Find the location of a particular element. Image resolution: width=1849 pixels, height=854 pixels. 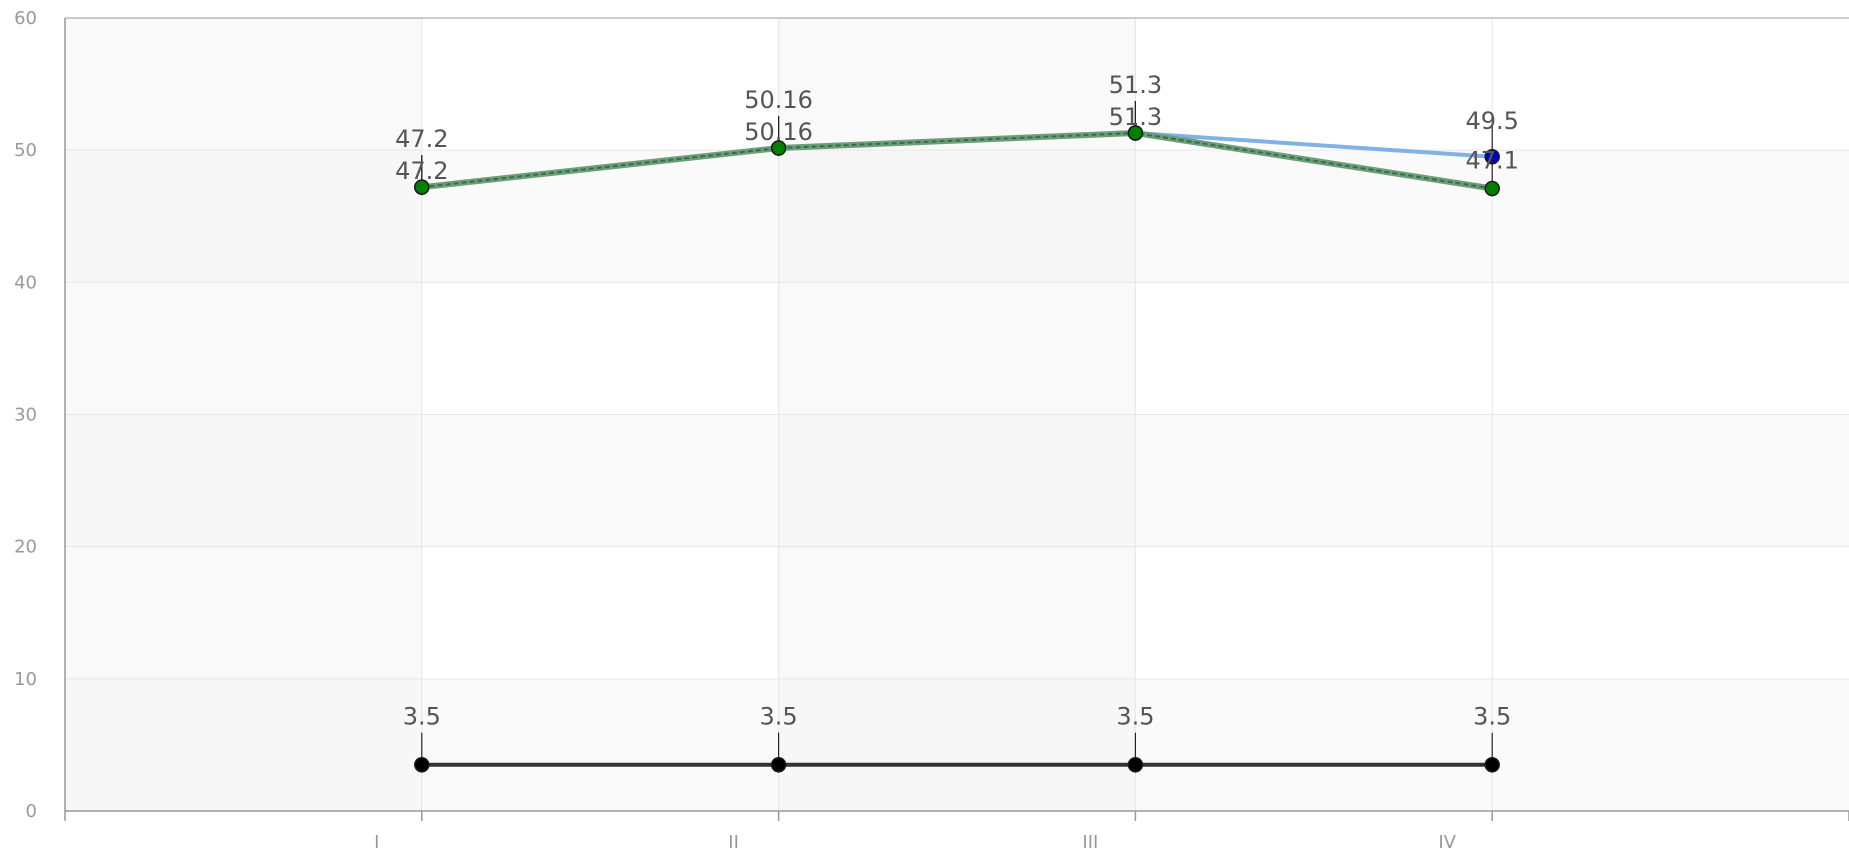

y-tick-label: 30 is located at coordinates (25, 415).